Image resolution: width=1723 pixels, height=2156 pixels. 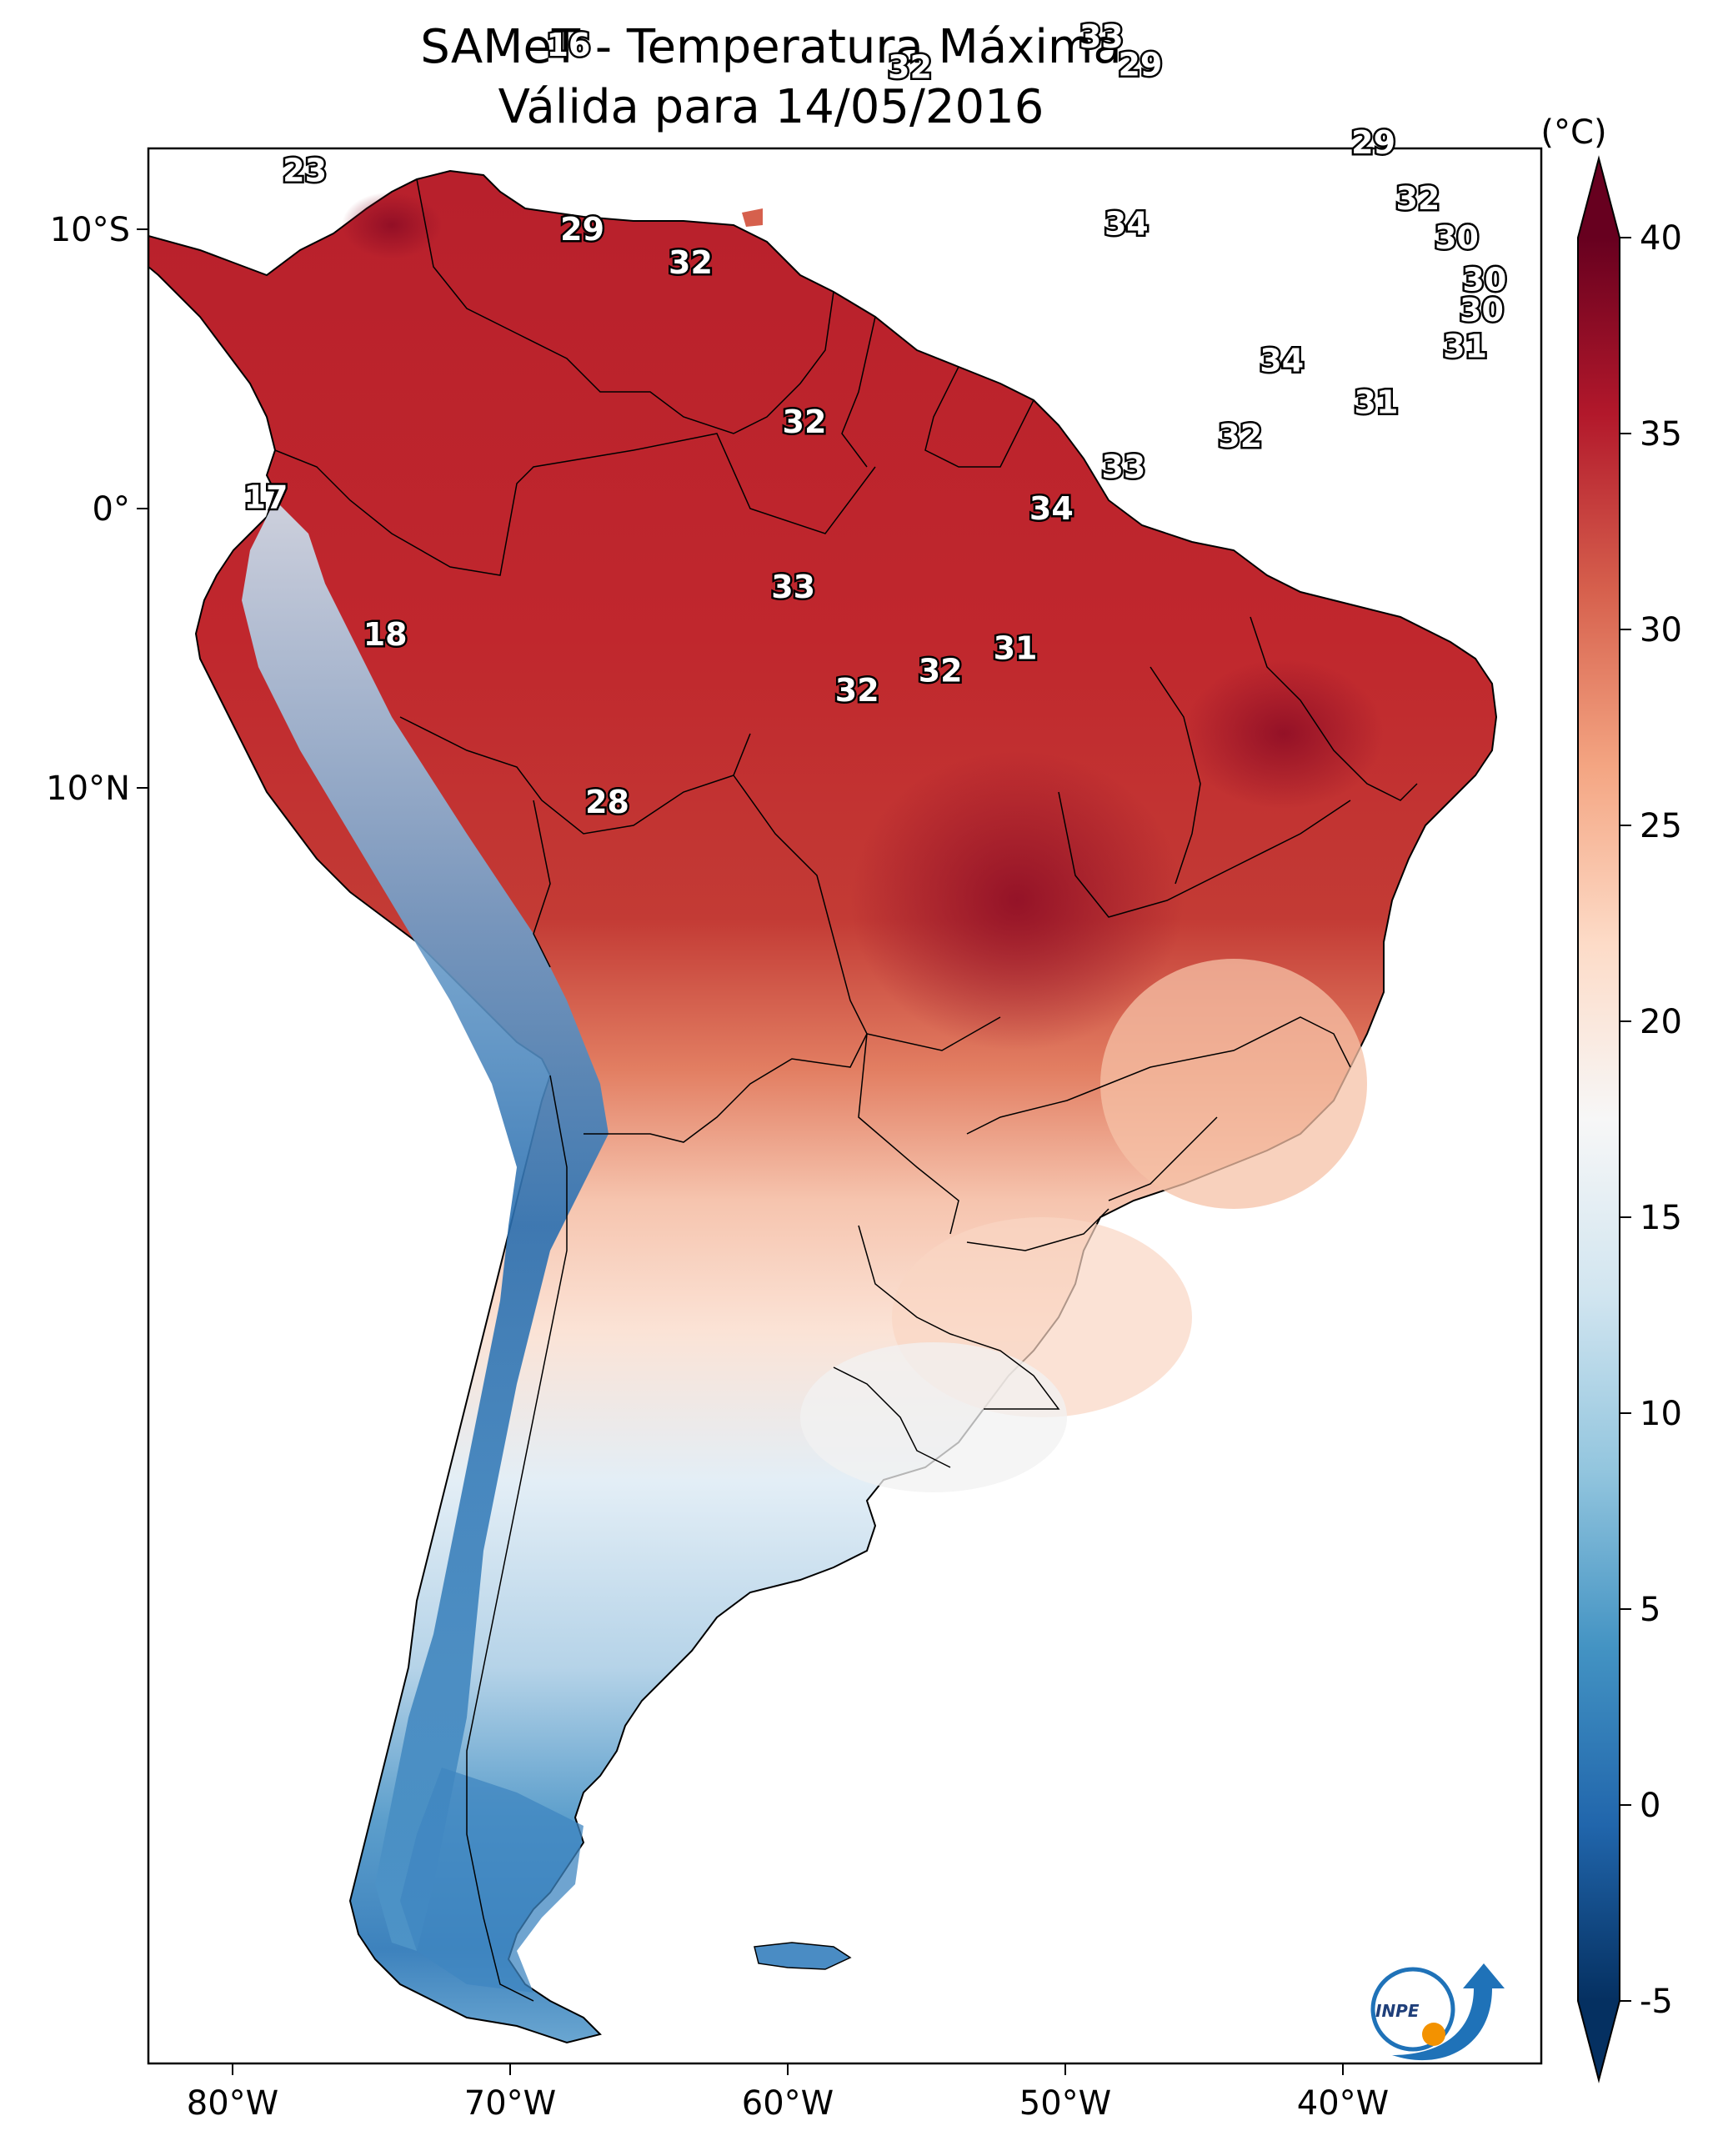 I want to click on colorbar: (°C) 40 35 30 25 20 15 10 5 0 -5, so click(x=1611, y=1098).